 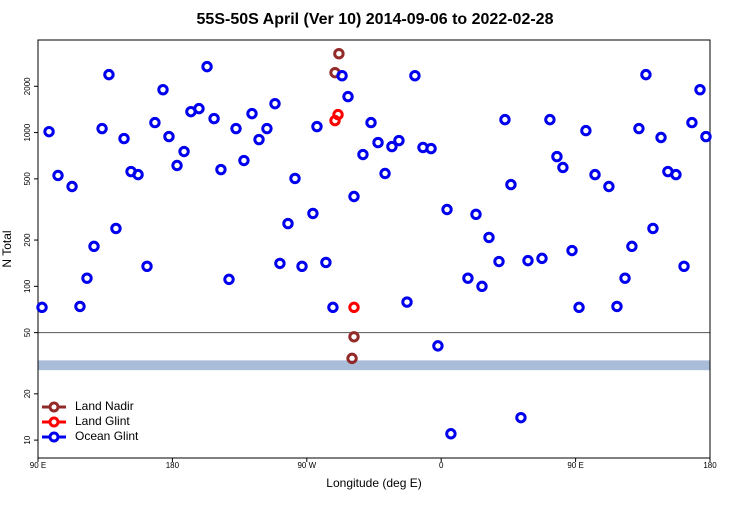 What do you see at coordinates (27, 132) in the screenshot?
I see `y-tick-label: 1000` at bounding box center [27, 132].